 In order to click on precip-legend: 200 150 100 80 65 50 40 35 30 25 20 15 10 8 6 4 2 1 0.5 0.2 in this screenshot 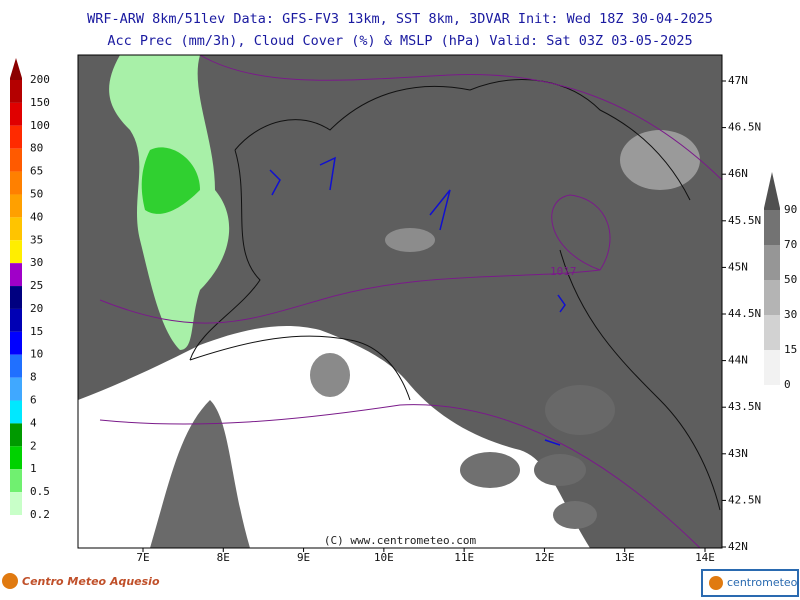, I will do `click(30, 289)`.